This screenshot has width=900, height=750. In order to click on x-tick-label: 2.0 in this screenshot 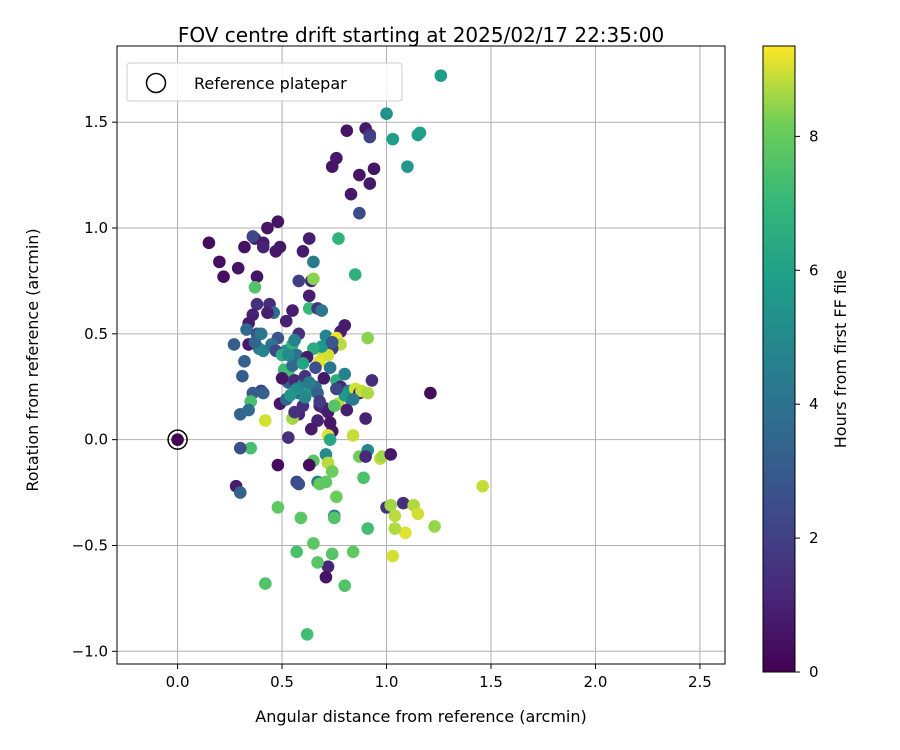, I will do `click(596, 682)`.